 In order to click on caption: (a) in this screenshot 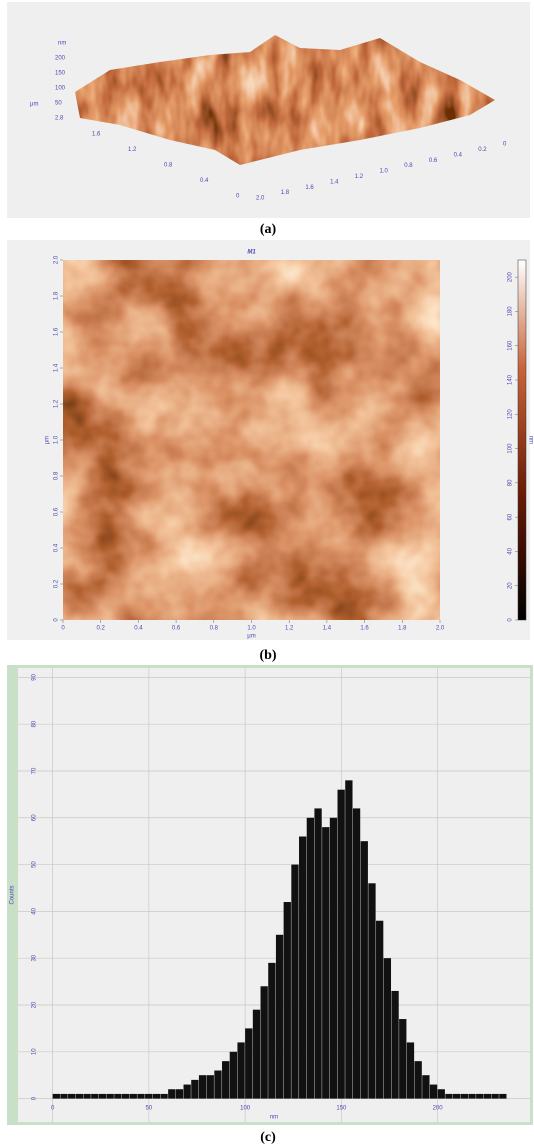, I will do `click(268, 229)`.